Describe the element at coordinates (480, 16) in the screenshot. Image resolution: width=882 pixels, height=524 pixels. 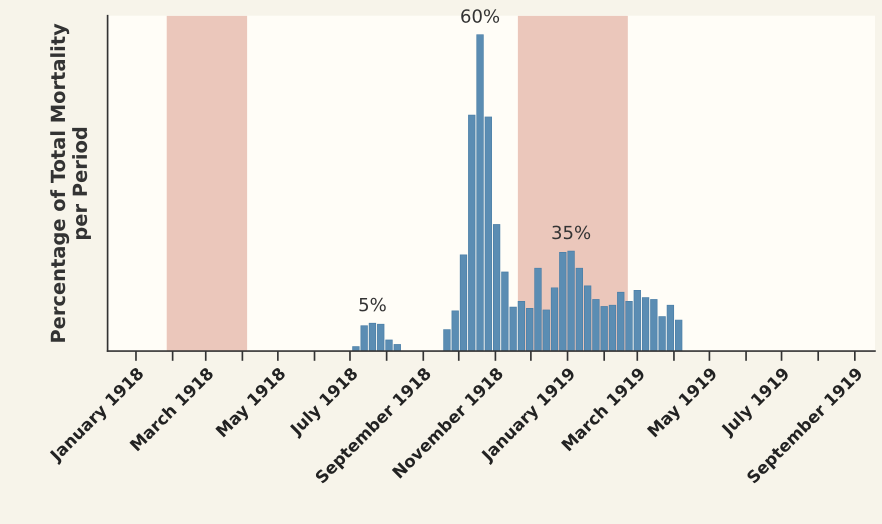
I see `annotation: 60%` at that location.